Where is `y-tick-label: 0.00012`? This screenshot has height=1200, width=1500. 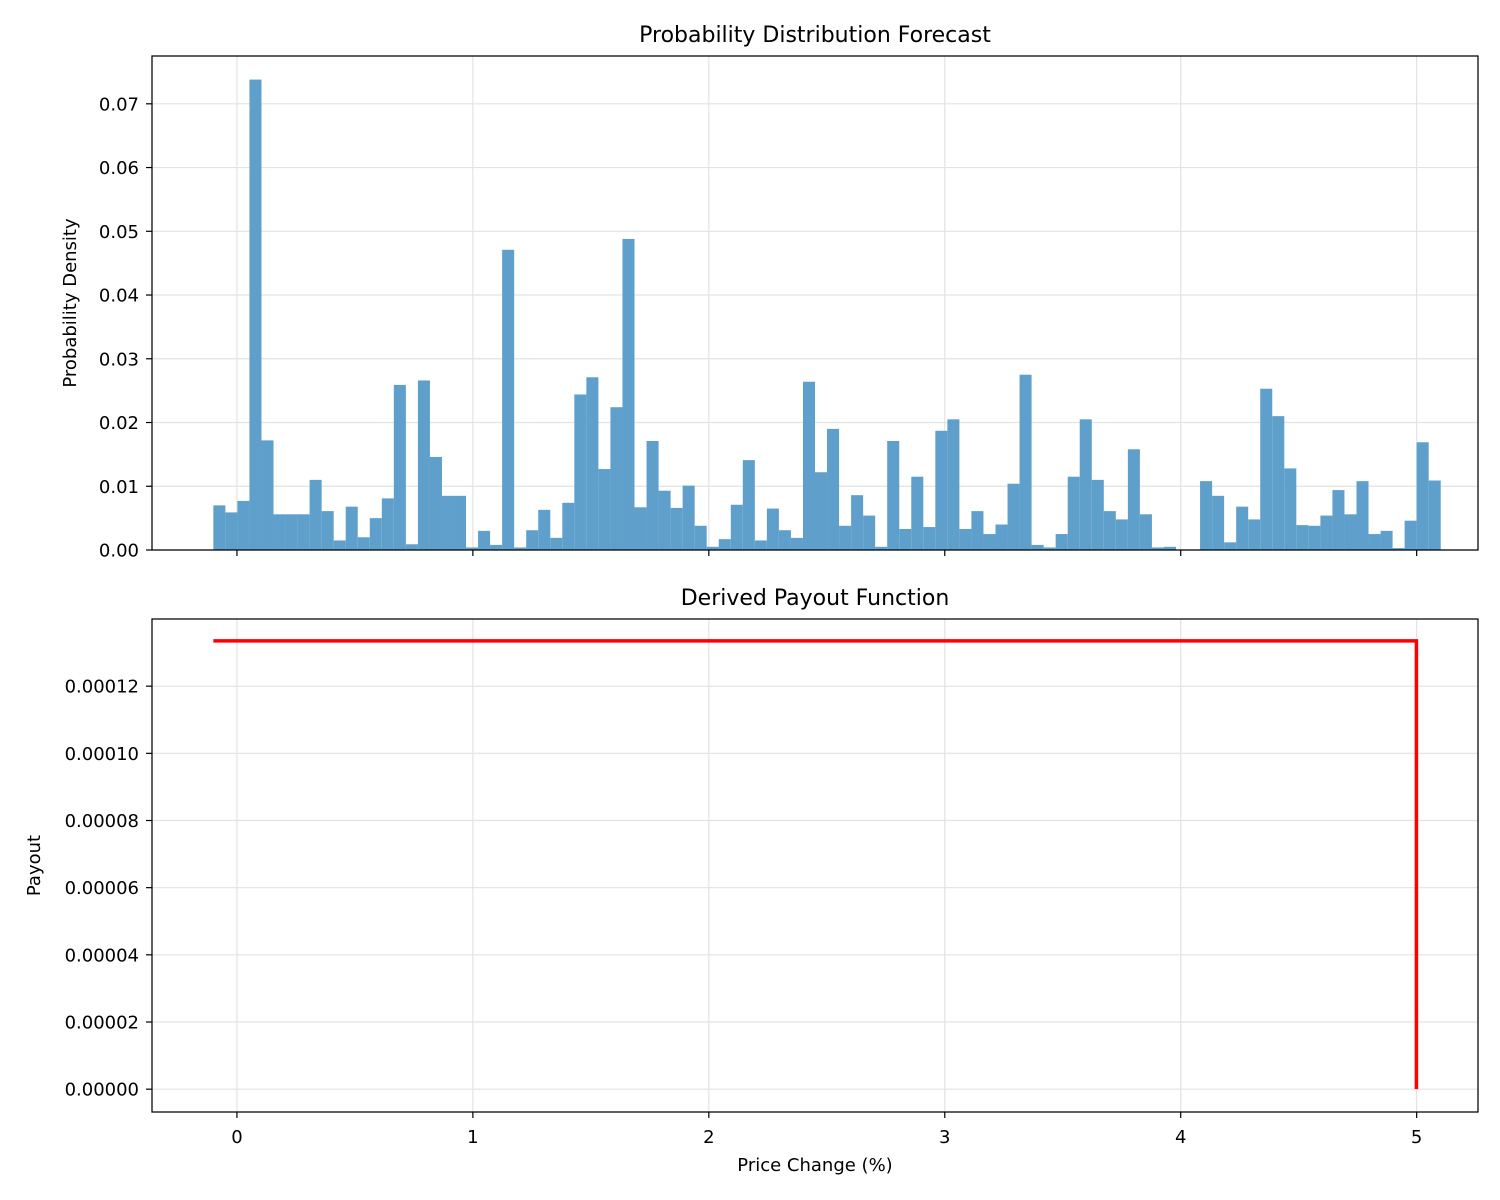 y-tick-label: 0.00012 is located at coordinates (102, 687).